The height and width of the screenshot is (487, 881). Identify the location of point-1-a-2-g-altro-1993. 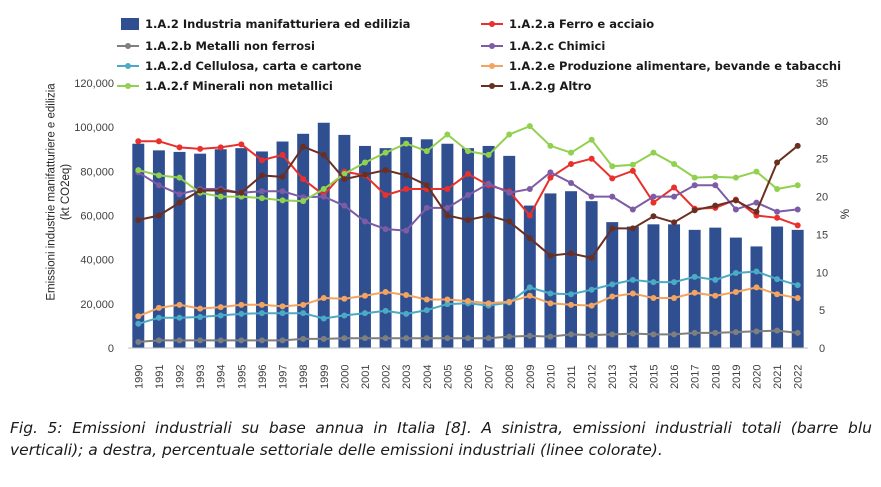
(200, 190).